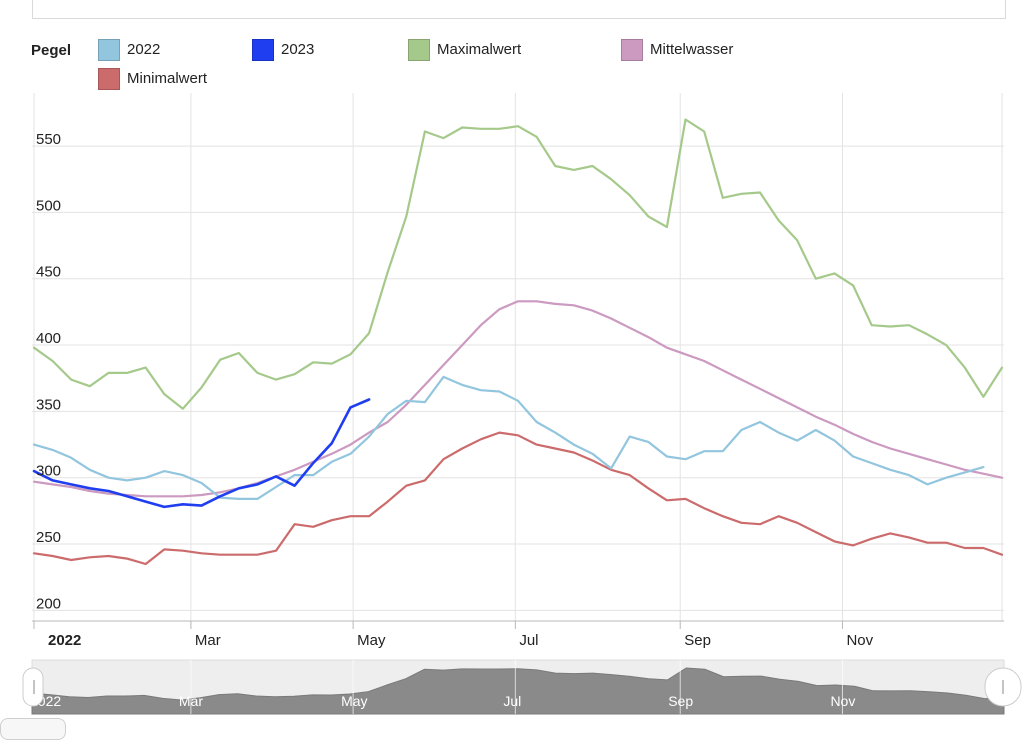  Describe the element at coordinates (144, 49) in the screenshot. I see `legend-label-2022: 2022` at that location.